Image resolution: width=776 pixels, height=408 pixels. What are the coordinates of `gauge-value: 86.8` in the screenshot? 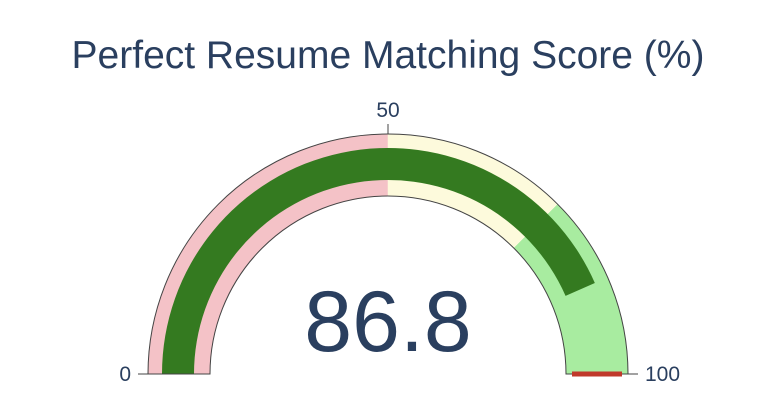 It's located at (387, 322).